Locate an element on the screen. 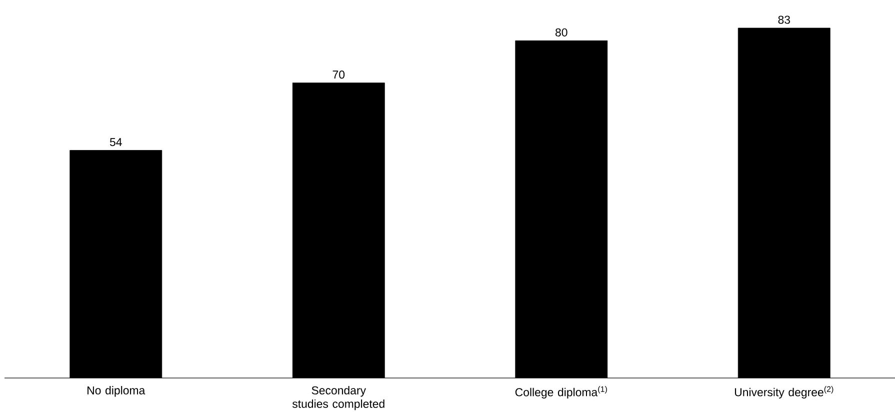  x-tick-label: No diploma is located at coordinates (117, 391).